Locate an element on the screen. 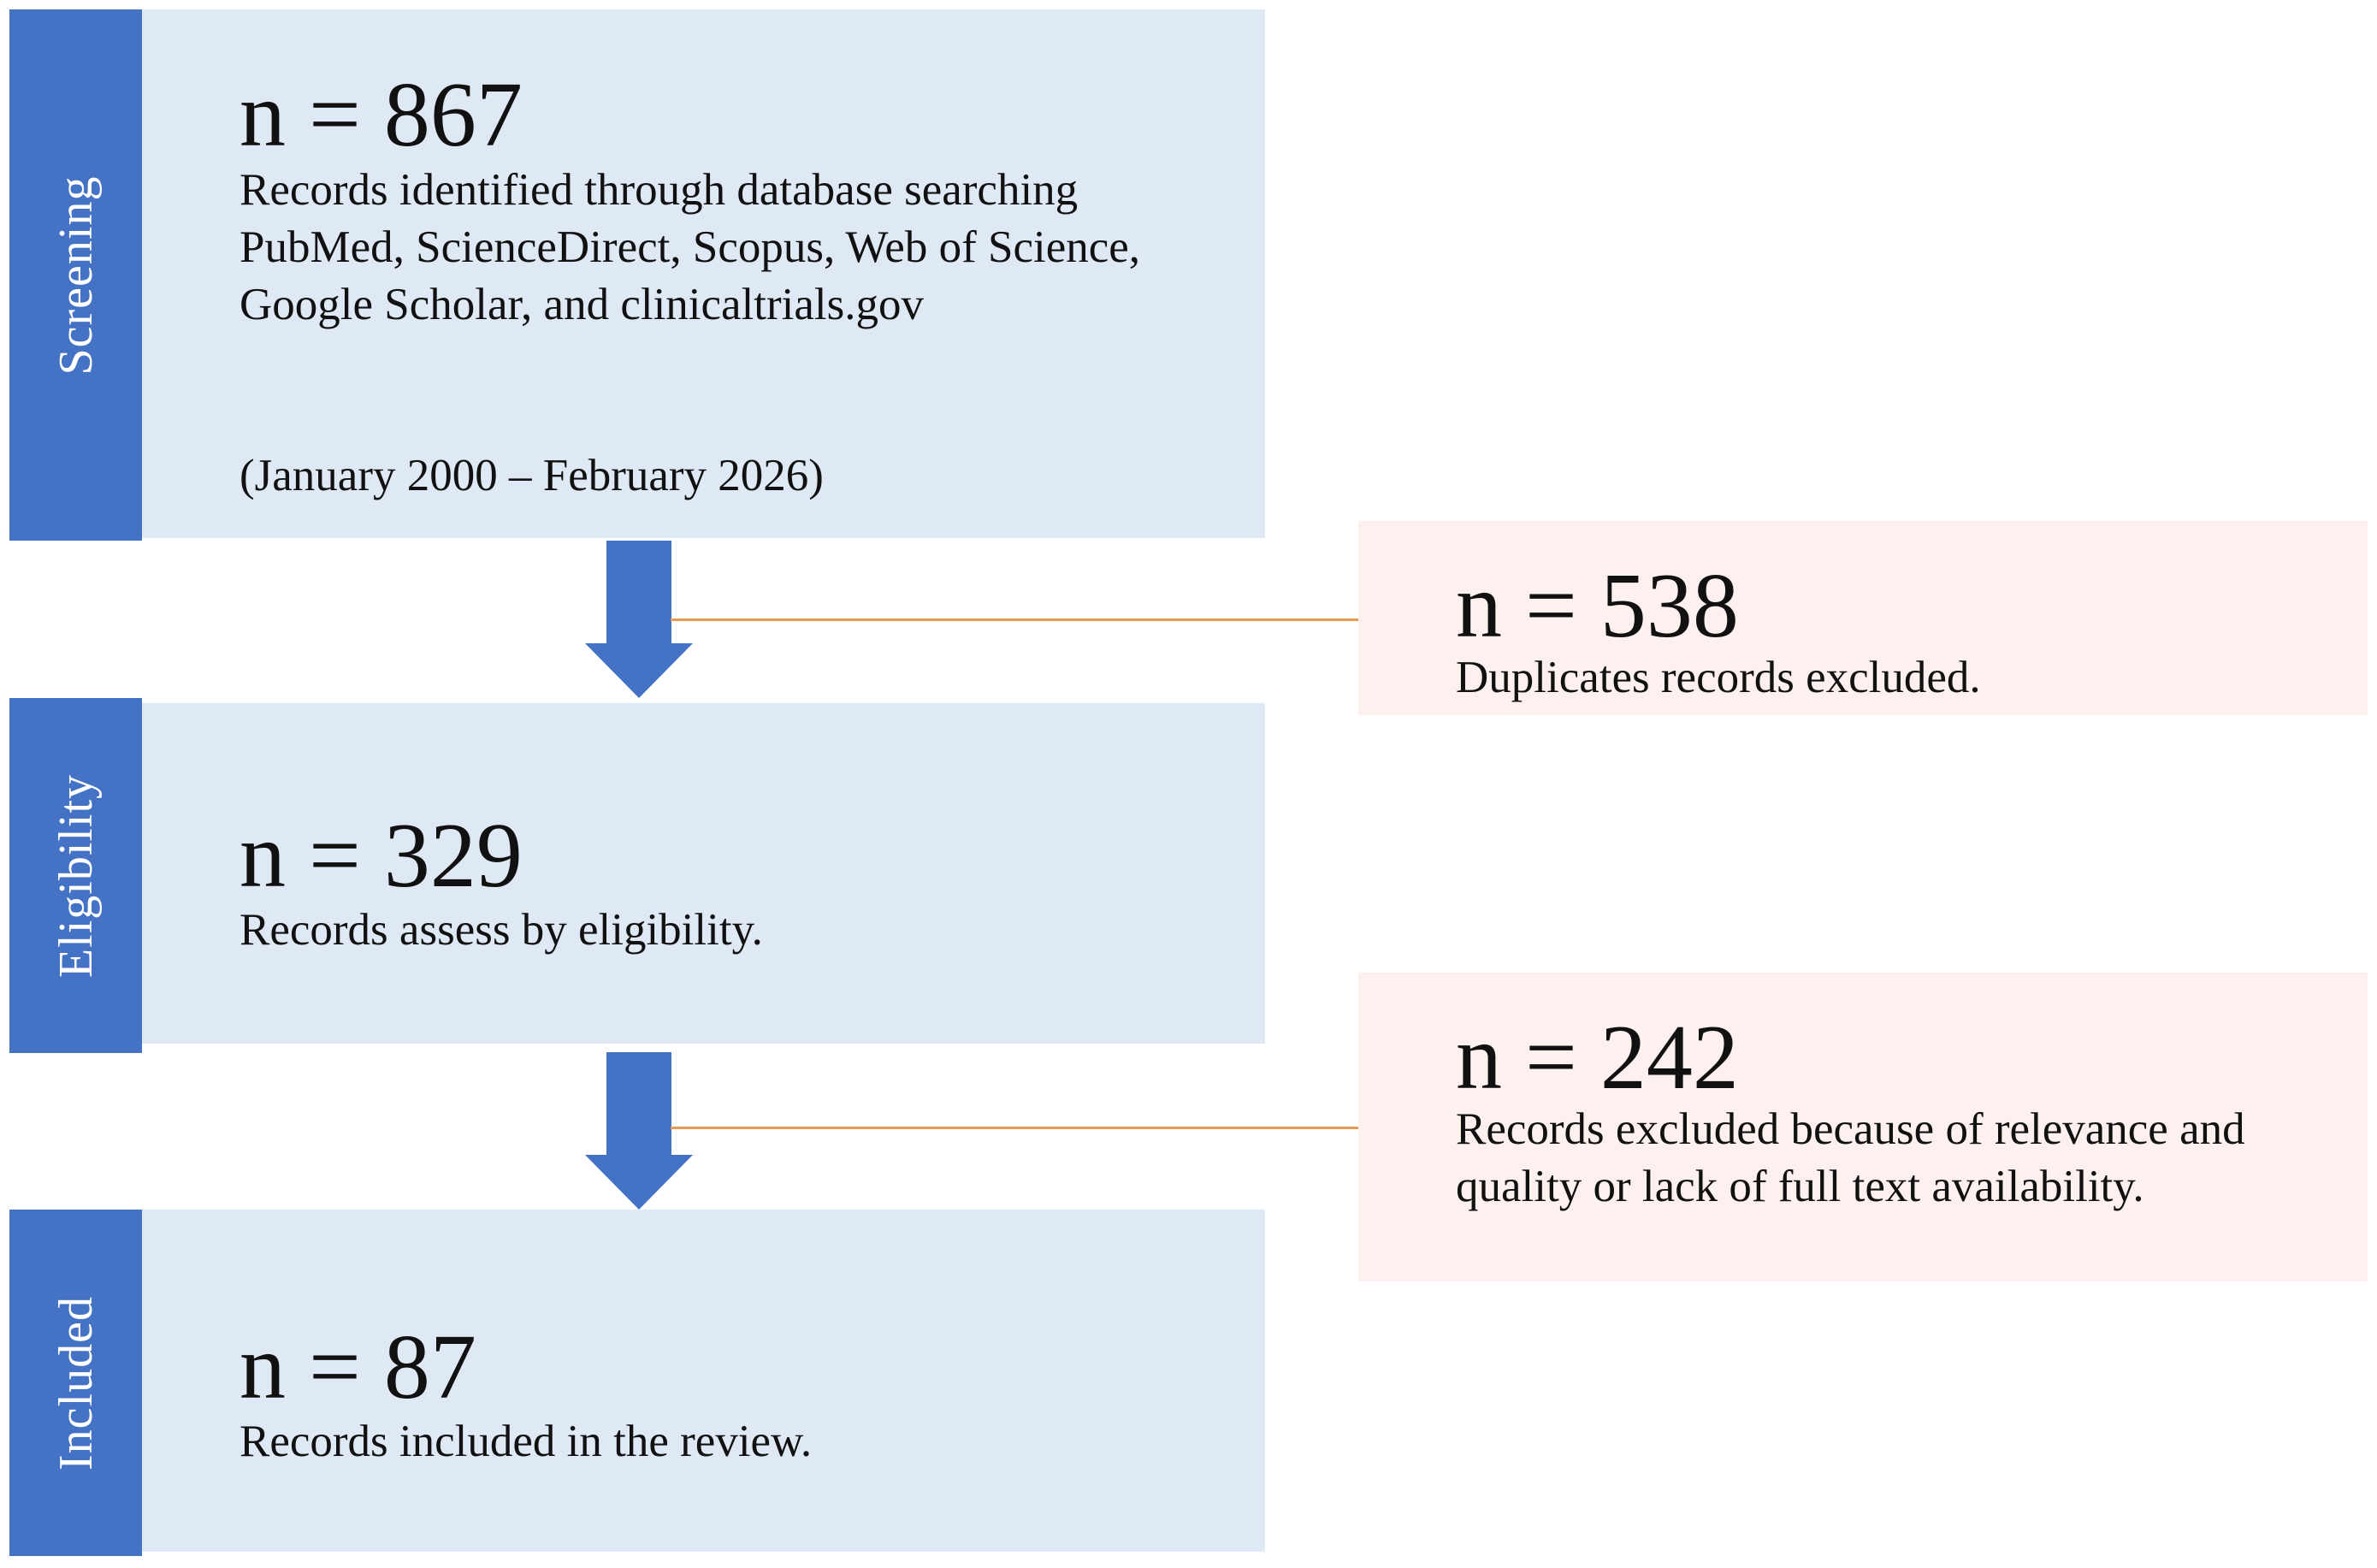  eligibility-box: n = 329 Records assess by eligibility. is located at coordinates (703, 873).